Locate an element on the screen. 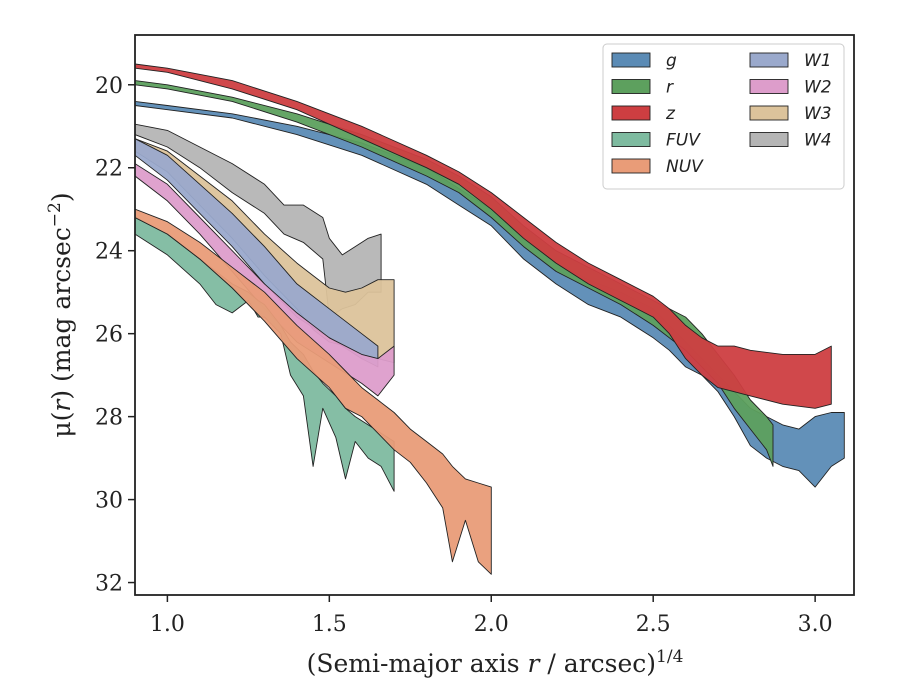 The height and width of the screenshot is (700, 900). legend-item-w3: W3 is located at coordinates (790, 114).